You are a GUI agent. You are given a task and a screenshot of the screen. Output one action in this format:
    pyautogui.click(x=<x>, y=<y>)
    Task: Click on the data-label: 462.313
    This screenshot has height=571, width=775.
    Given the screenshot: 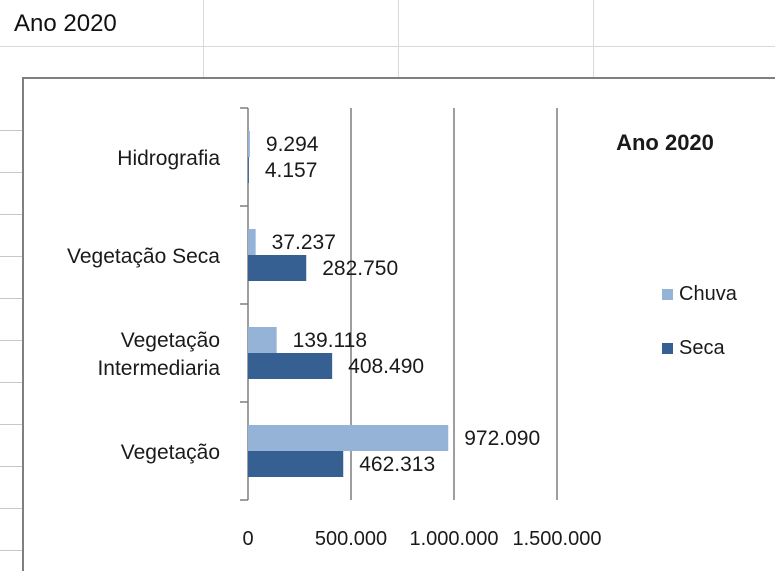 What is the action you would take?
    pyautogui.click(x=397, y=464)
    